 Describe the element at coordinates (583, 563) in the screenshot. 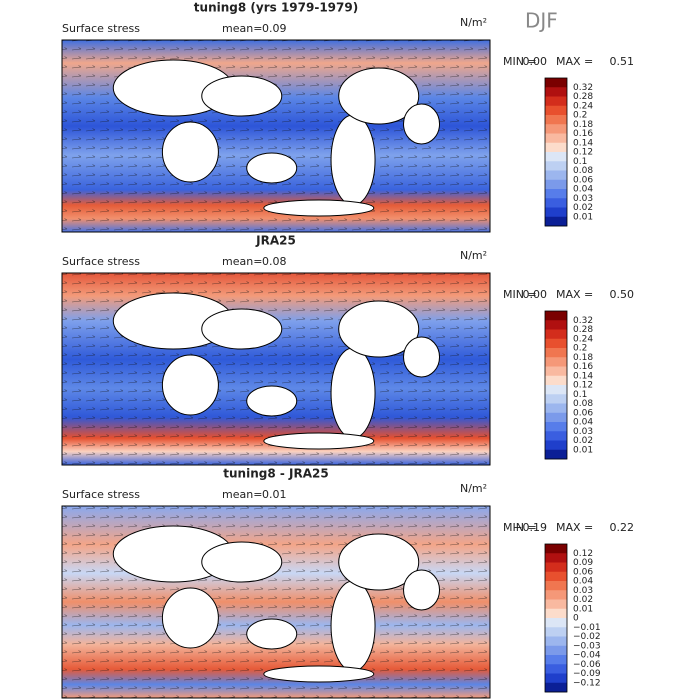

I see `colorbar-label: 0.09` at that location.